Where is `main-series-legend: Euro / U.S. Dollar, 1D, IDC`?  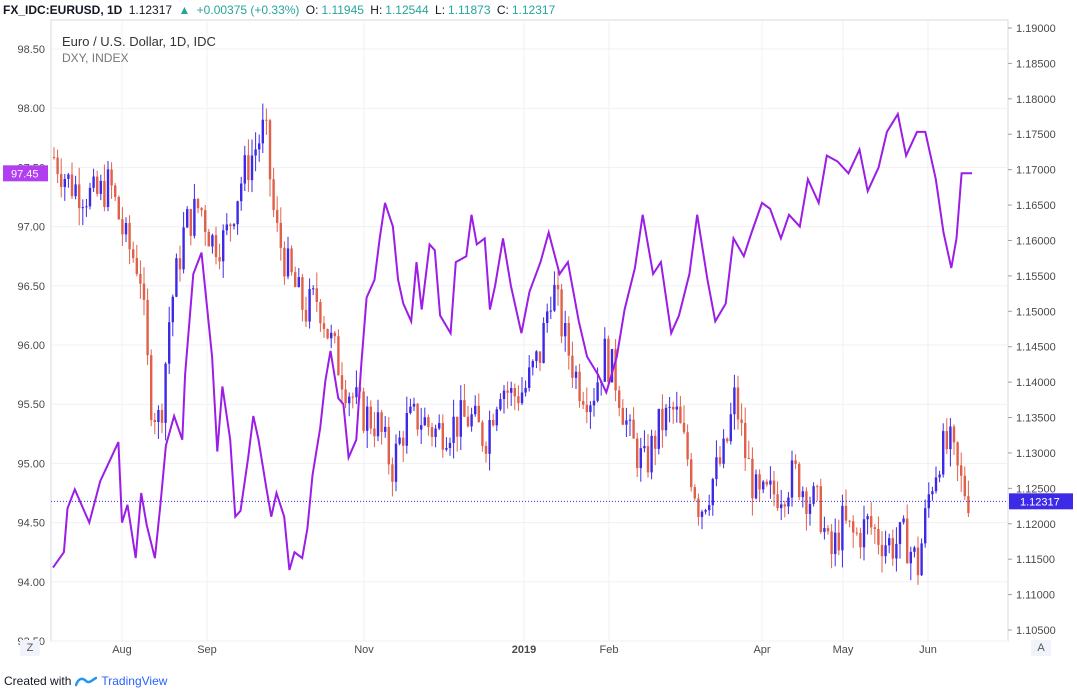
main-series-legend: Euro / U.S. Dollar, 1D, IDC is located at coordinates (139, 41).